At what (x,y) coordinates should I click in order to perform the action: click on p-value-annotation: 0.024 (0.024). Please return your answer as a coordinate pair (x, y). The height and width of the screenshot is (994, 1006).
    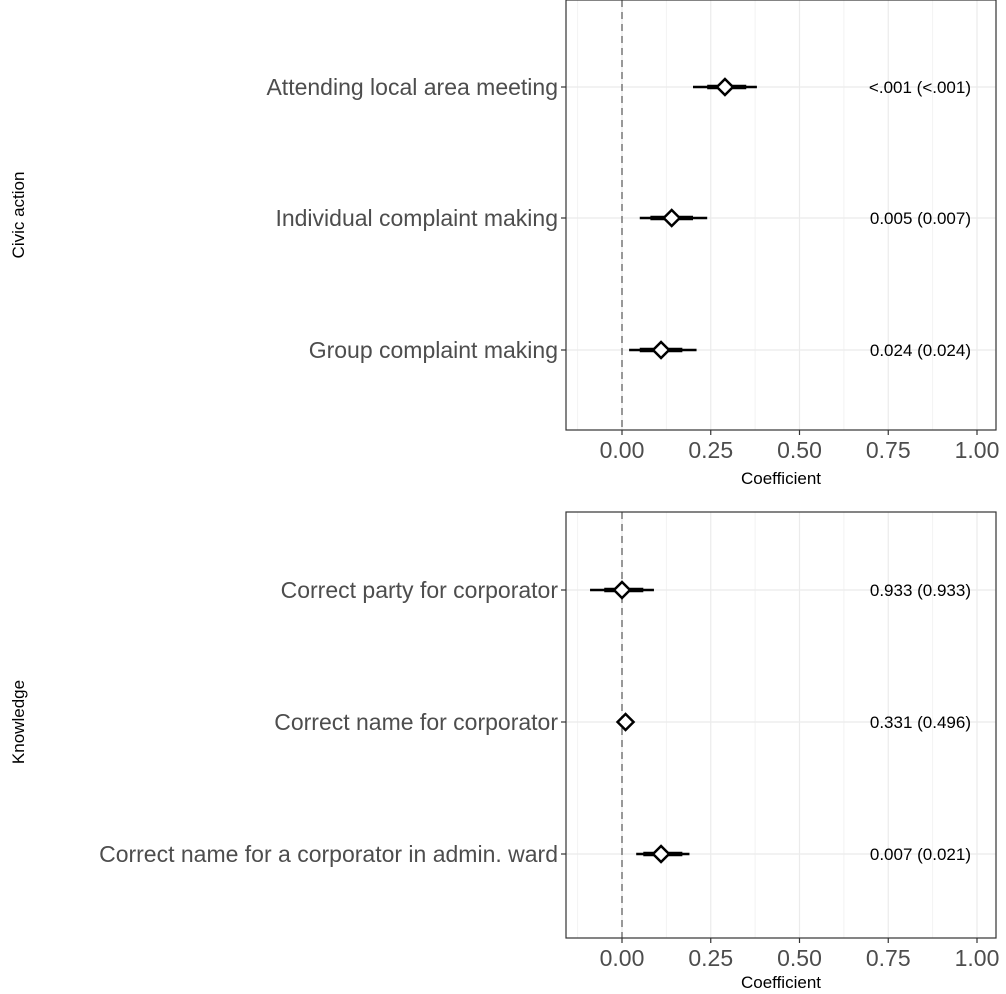
    Looking at the image, I should click on (920, 350).